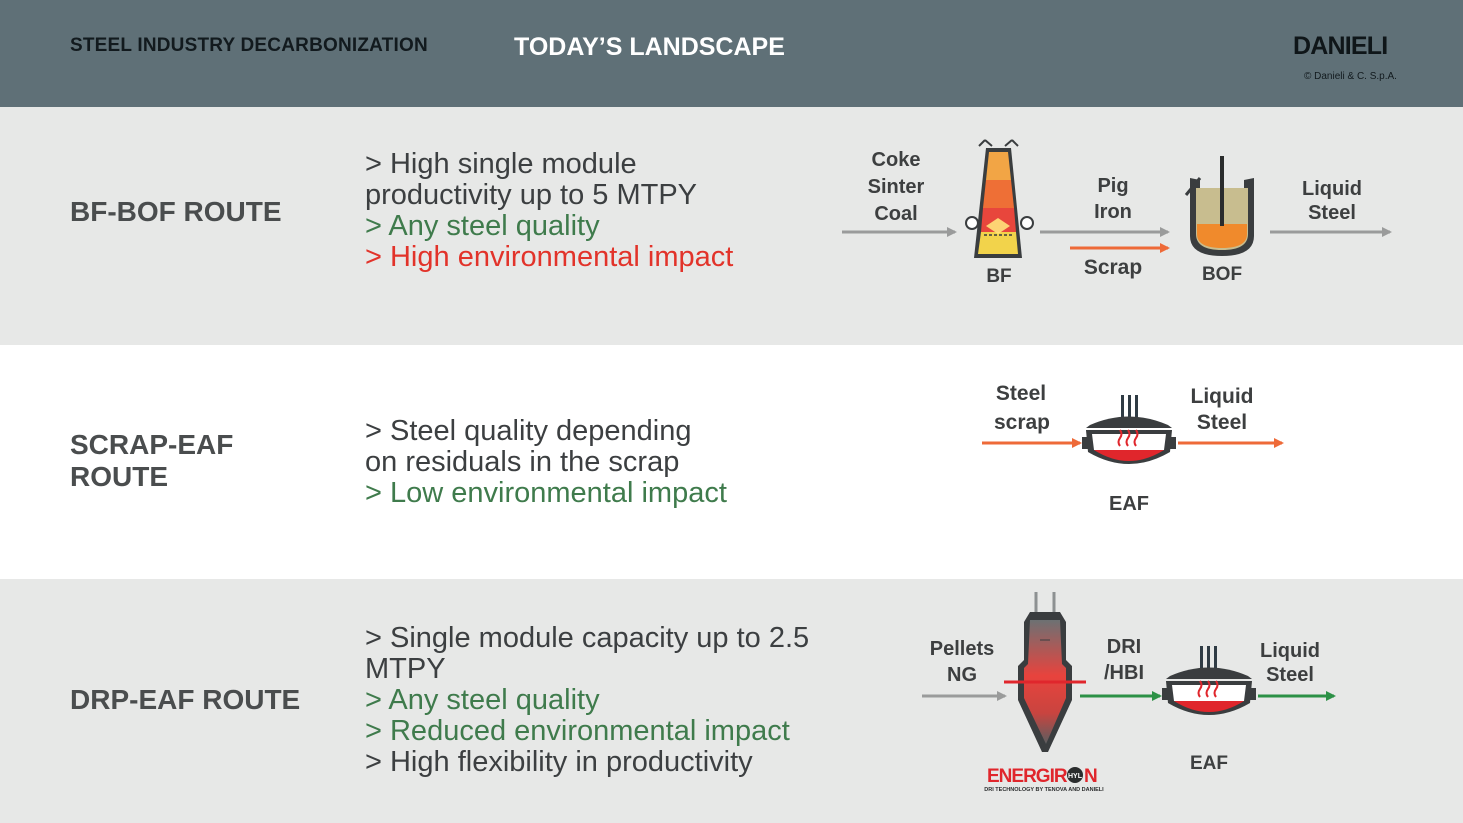  What do you see at coordinates (1219, 206) in the screenshot?
I see `bof-converter-icon` at bounding box center [1219, 206].